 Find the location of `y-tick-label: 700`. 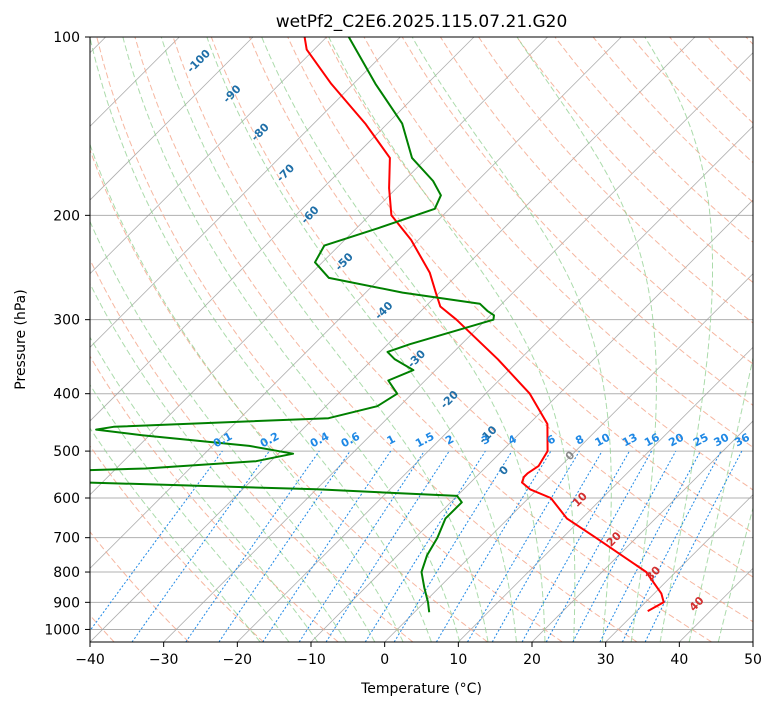

y-tick-label: 700 is located at coordinates (66, 539).